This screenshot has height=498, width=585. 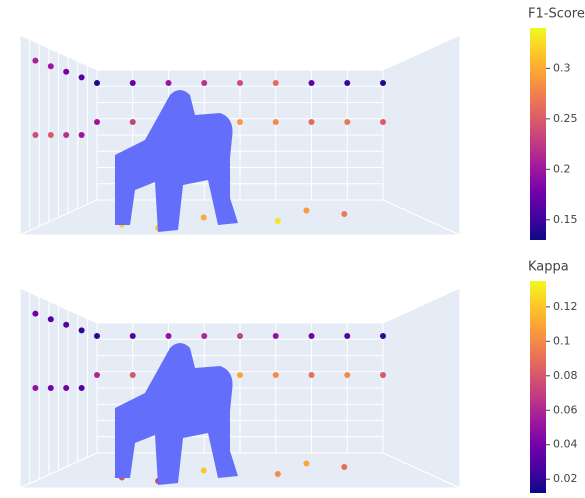 I want to click on colorbar-tick-label: 0.15, so click(x=565, y=219).